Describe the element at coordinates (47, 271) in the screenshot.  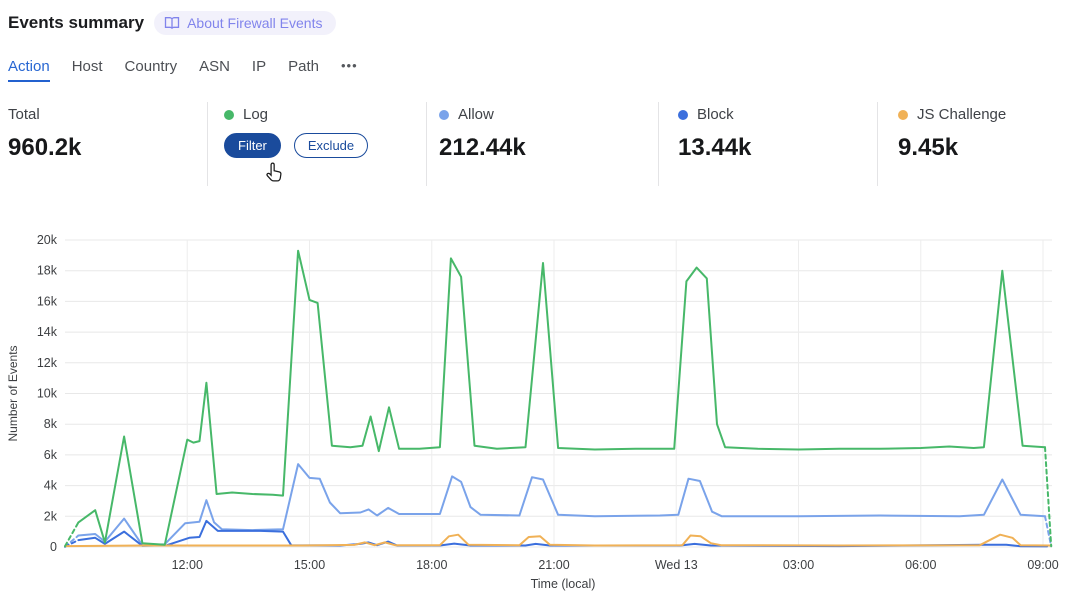
I see `svg-text: 18k` at that location.